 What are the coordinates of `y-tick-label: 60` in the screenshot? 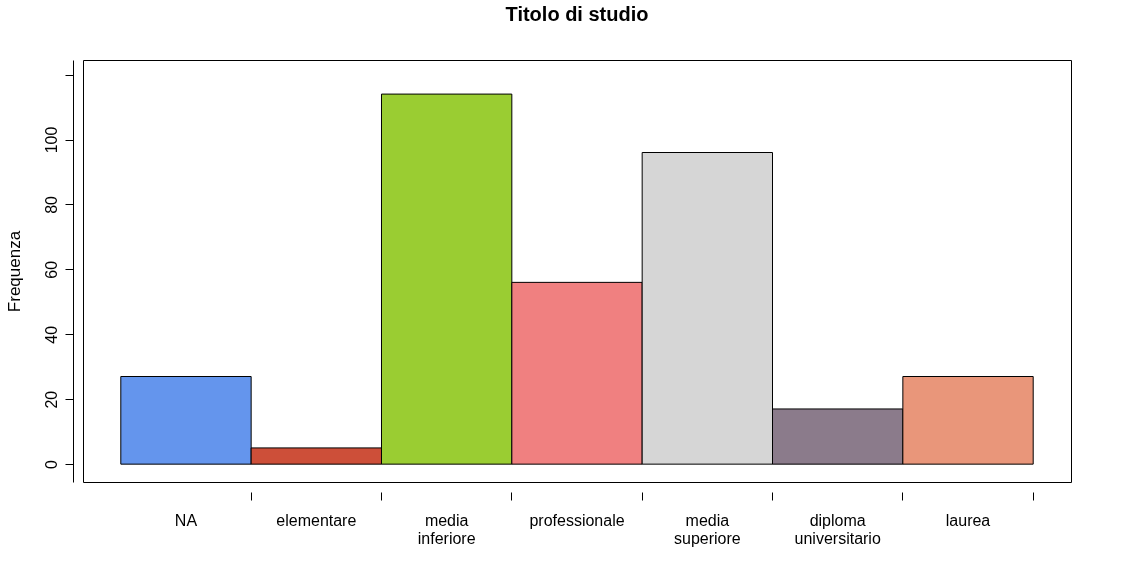 It's located at (51, 269).